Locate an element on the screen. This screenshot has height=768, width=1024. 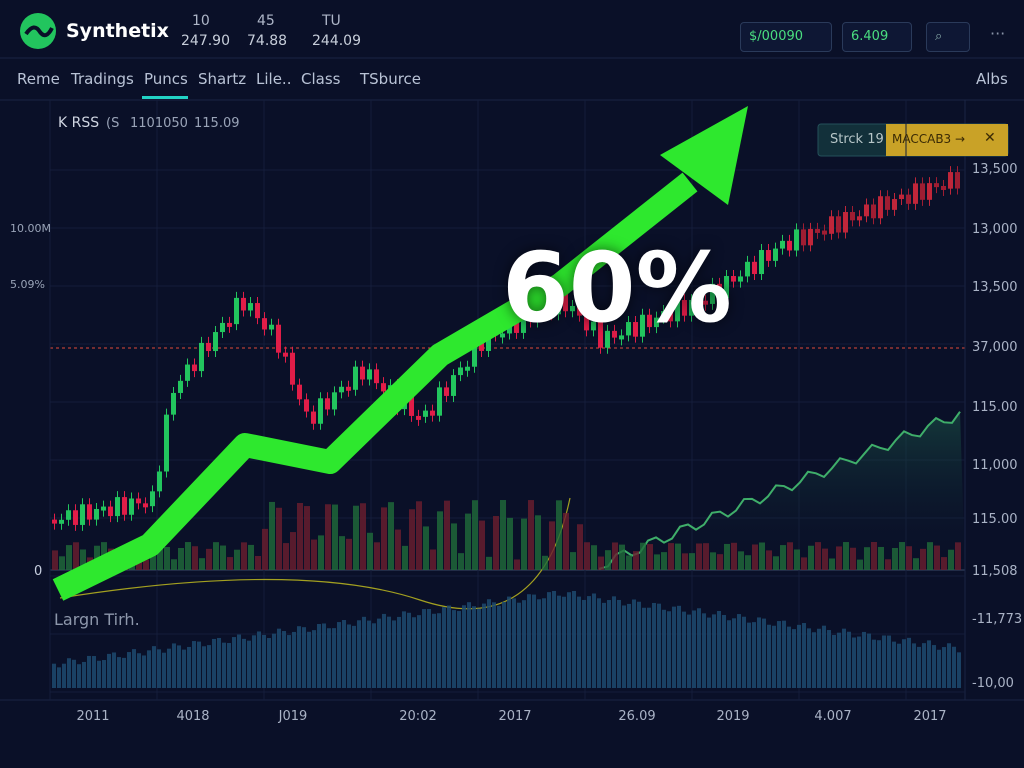
account-button: ⌕ is located at coordinates (948, 37).